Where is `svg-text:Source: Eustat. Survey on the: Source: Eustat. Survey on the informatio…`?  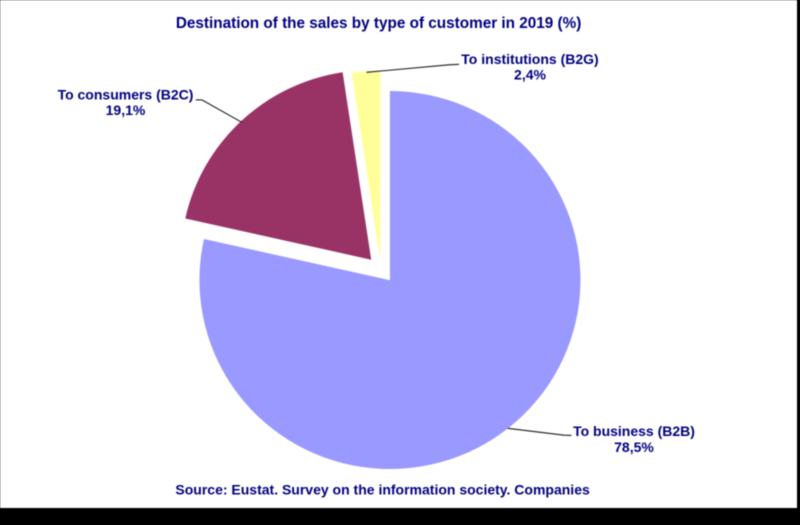
svg-text:Source: Eustat. Survey on the: Source: Eustat. Survey on the informatio… is located at coordinates (382, 490).